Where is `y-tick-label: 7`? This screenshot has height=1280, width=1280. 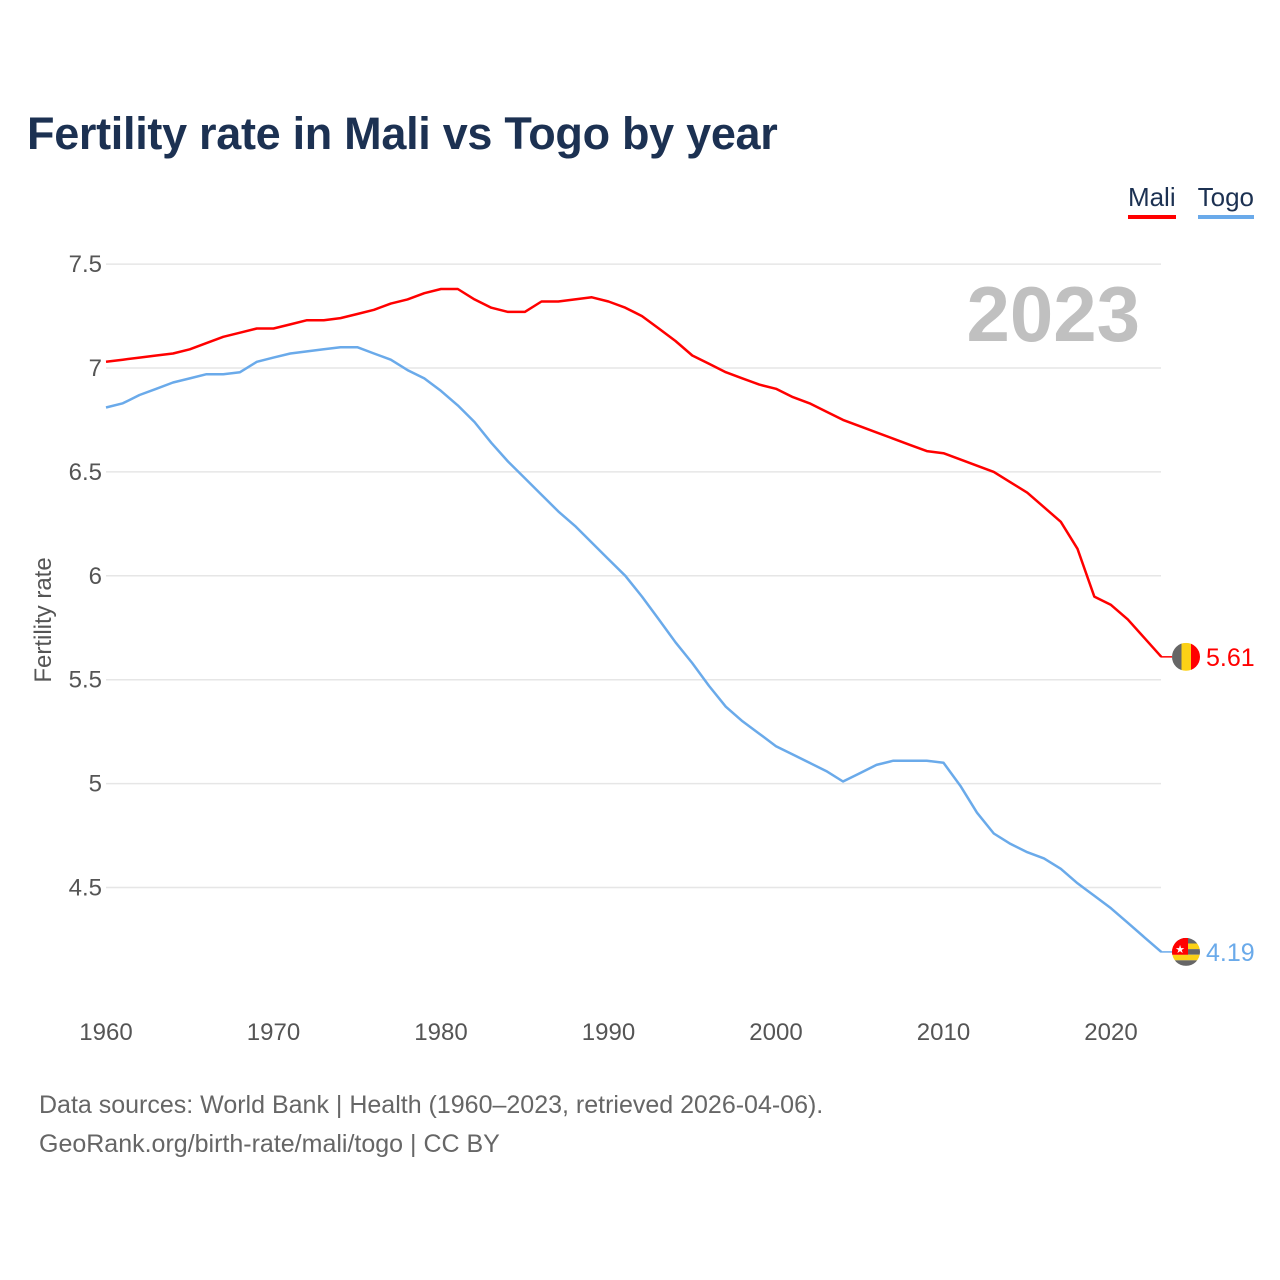 y-tick-label: 7 is located at coordinates (95, 368).